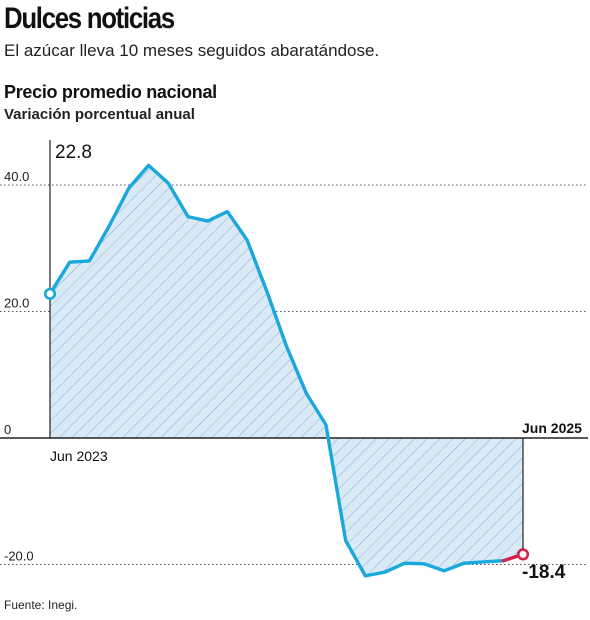 Image resolution: width=590 pixels, height=620 pixels. I want to click on source-note: Fuente: Inegi., so click(41, 605).